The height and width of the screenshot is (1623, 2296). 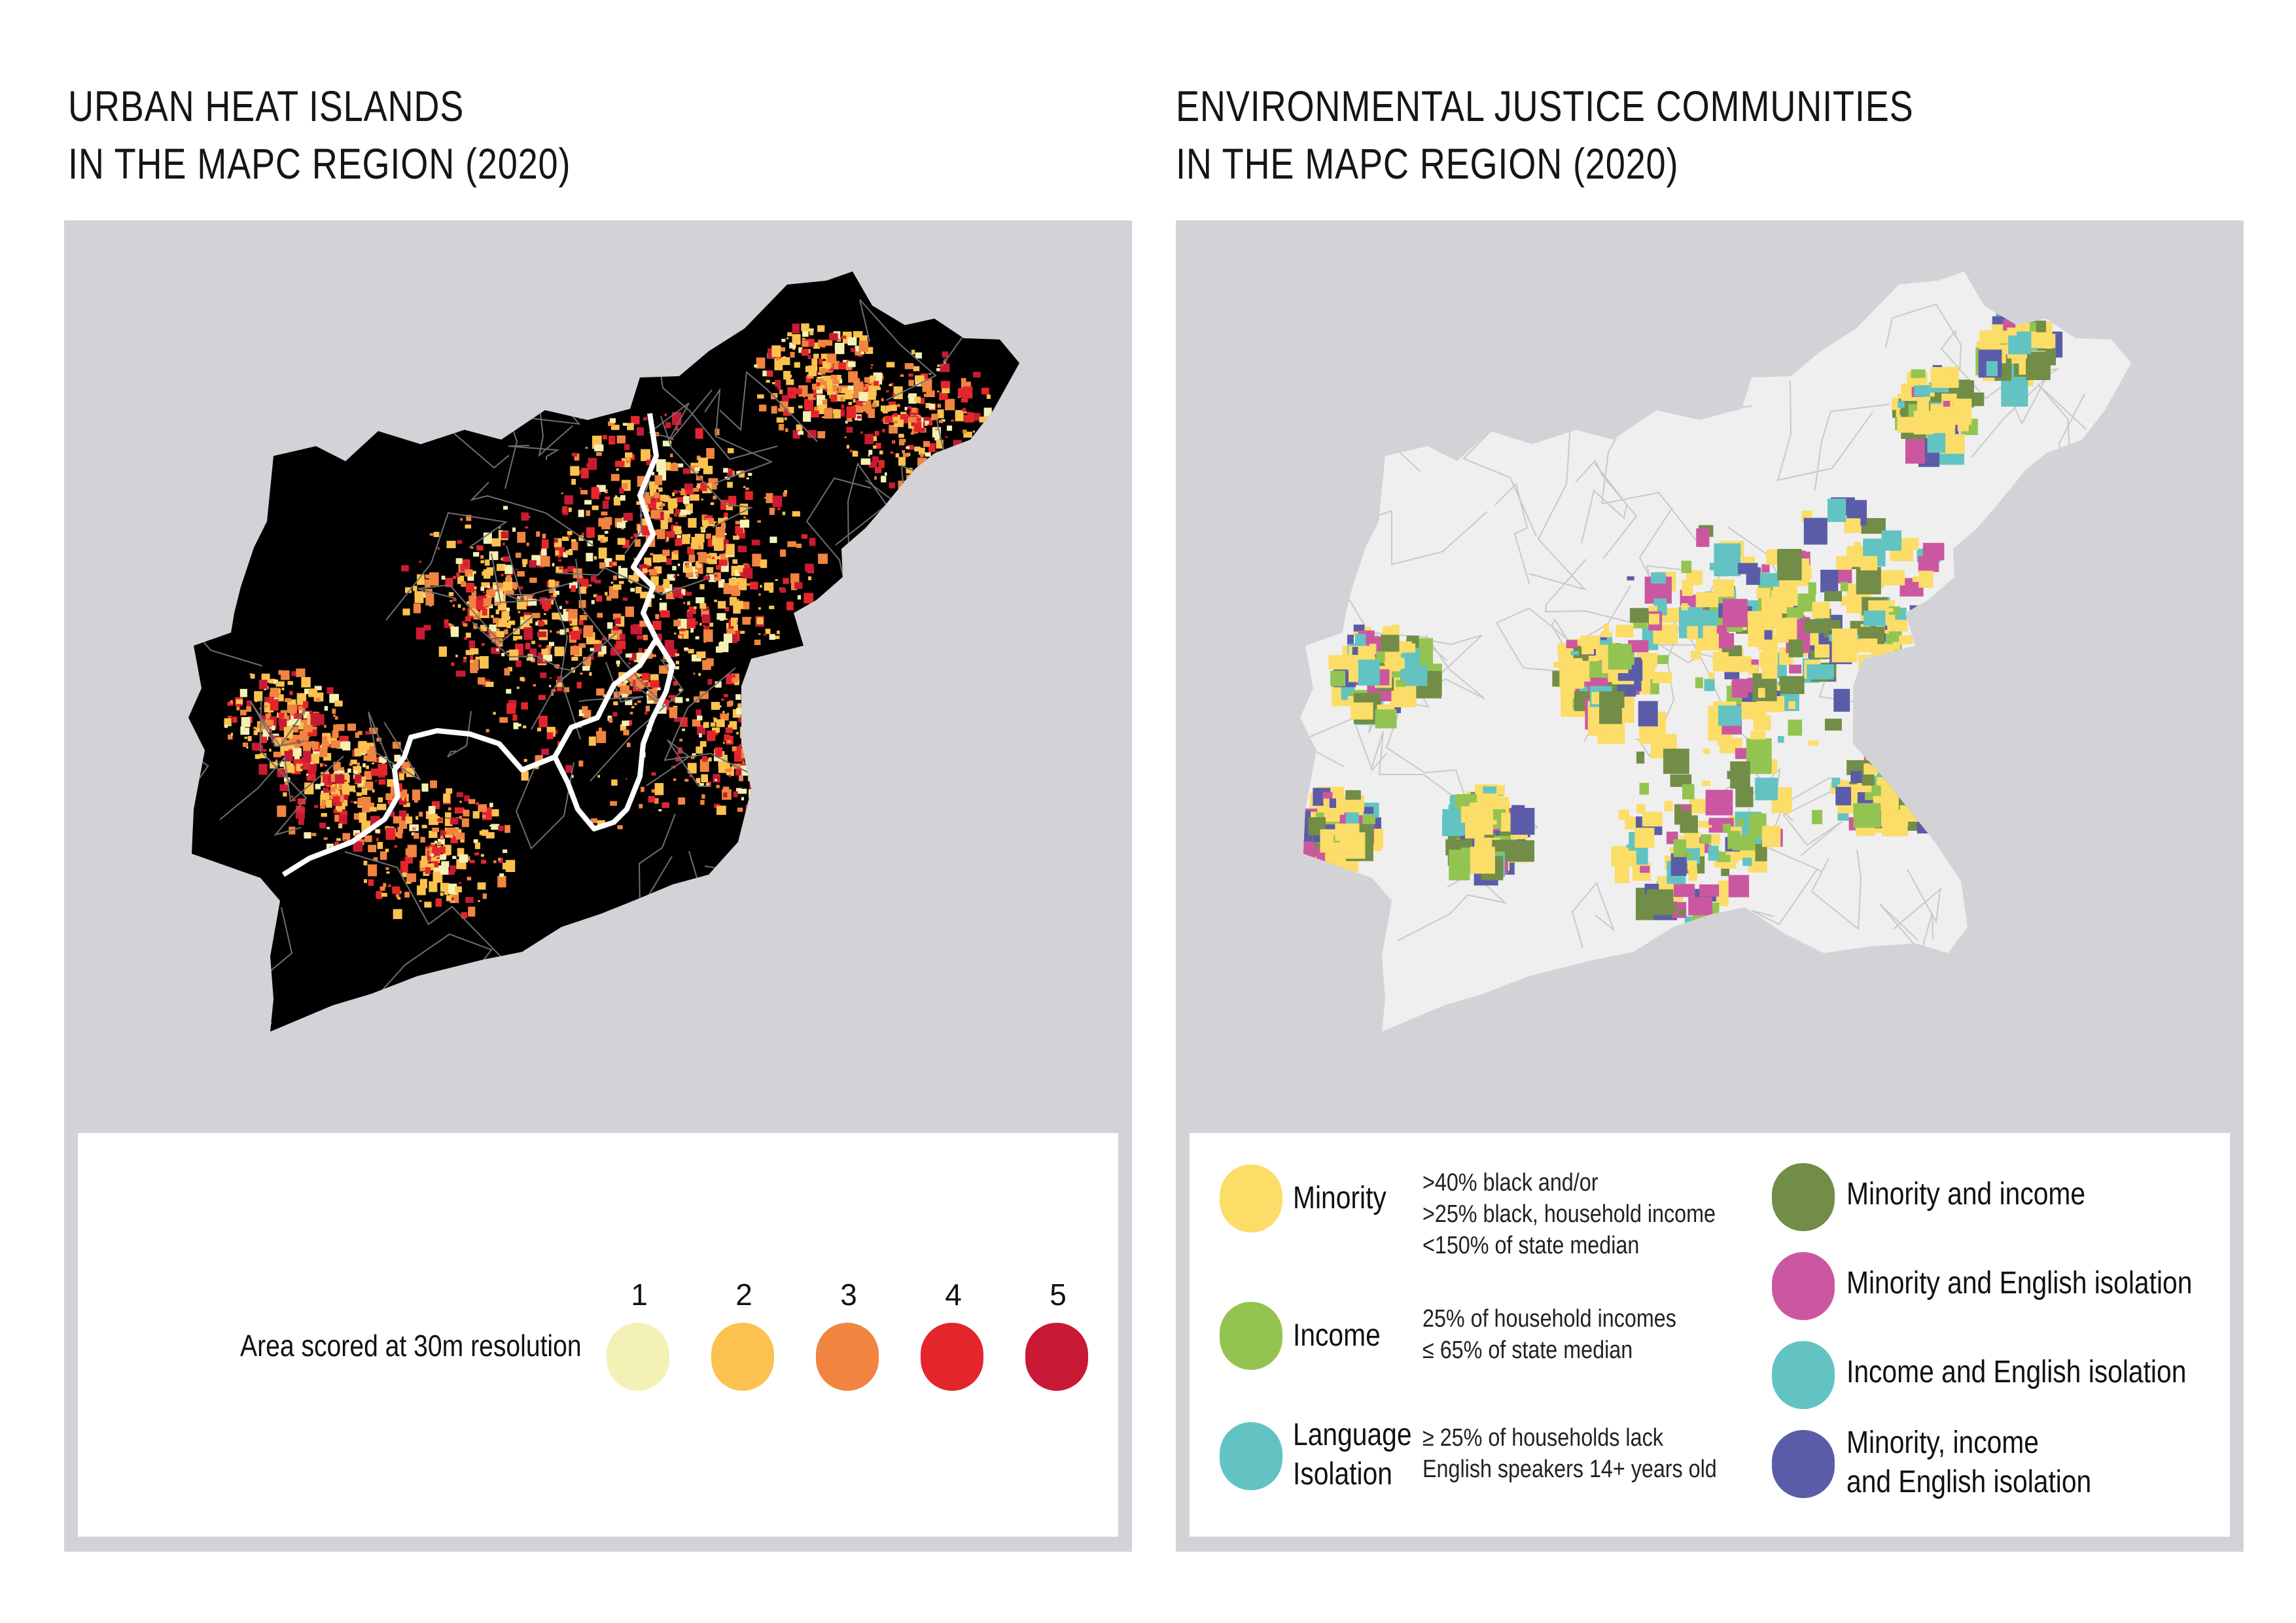 What do you see at coordinates (1594, 592) in the screenshot?
I see `town-boundary-line` at bounding box center [1594, 592].